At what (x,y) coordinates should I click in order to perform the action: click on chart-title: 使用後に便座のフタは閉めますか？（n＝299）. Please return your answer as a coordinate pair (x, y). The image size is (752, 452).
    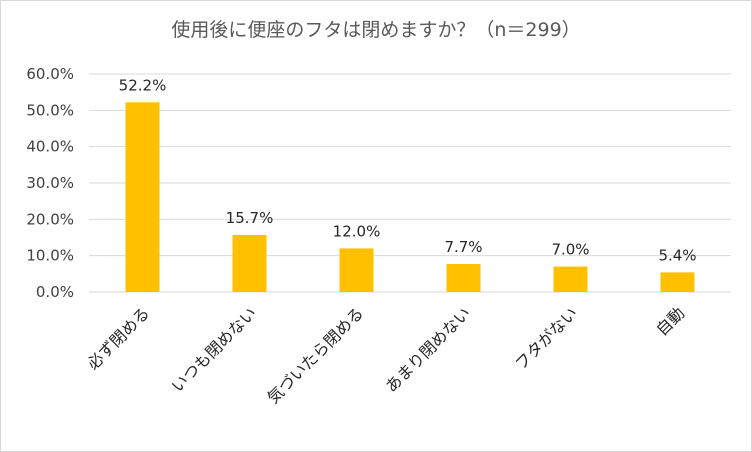
    Looking at the image, I should click on (376, 30).